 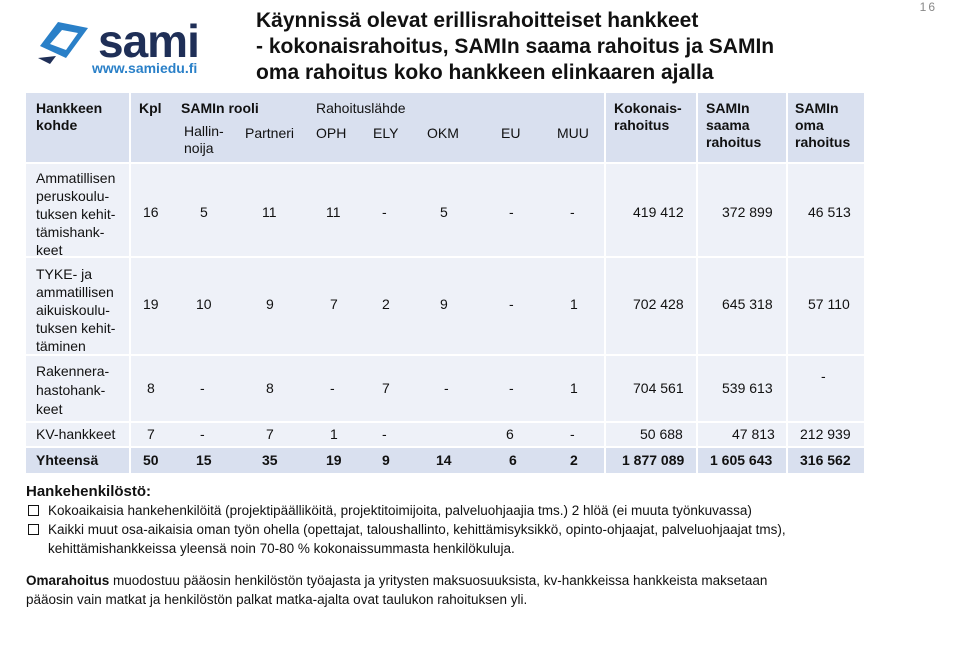 I want to click on notes-title: Hankehenkilöstö:, so click(x=89, y=491).